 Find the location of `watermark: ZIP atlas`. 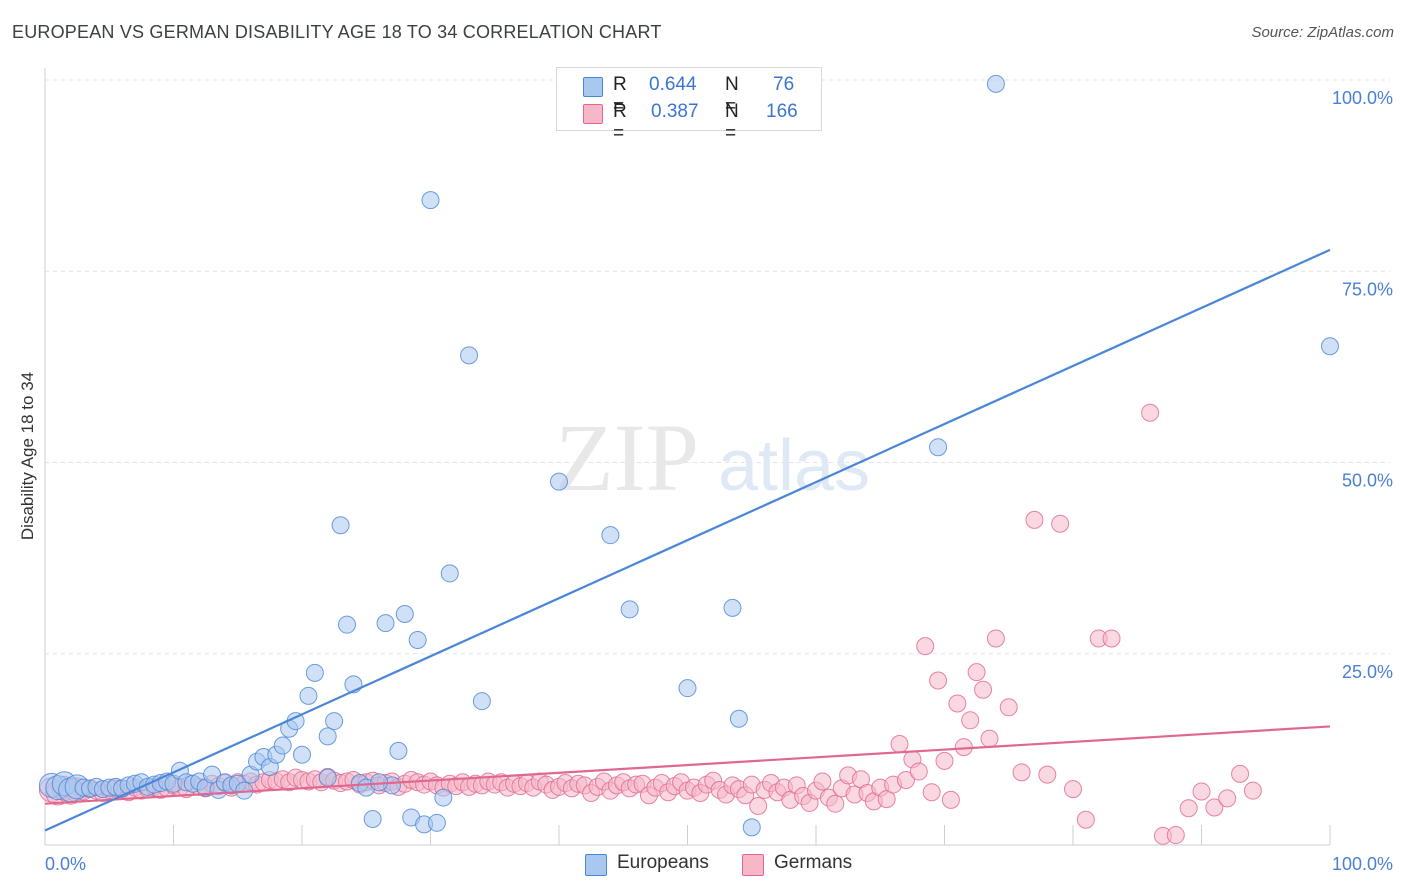

watermark: ZIP atlas is located at coordinates (712, 457).